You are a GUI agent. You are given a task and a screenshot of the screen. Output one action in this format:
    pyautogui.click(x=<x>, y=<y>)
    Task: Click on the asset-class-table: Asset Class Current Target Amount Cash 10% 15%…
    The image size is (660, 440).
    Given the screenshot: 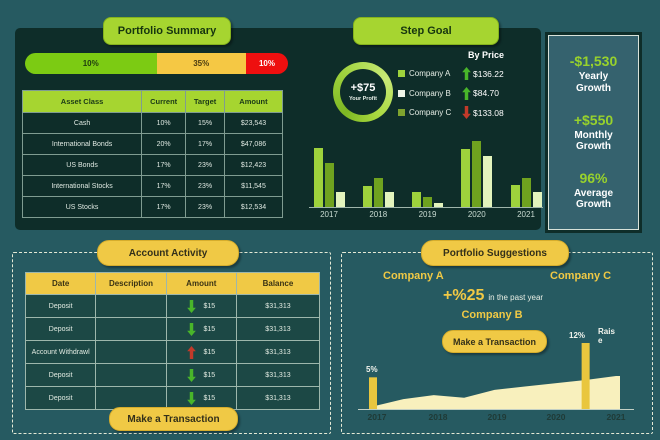 What is the action you would take?
    pyautogui.click(x=152, y=154)
    